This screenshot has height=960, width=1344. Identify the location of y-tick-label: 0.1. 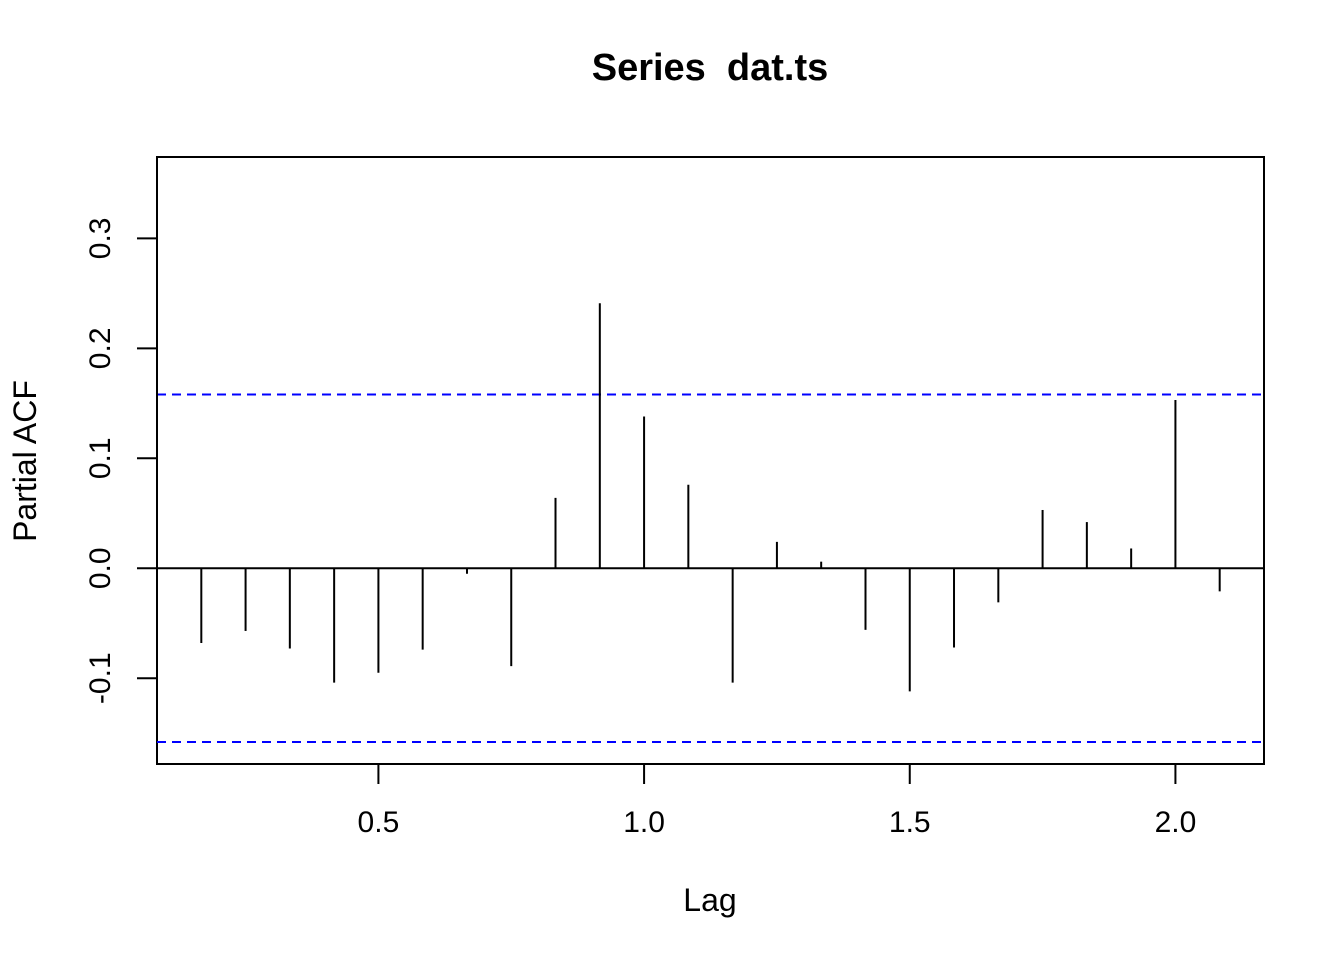
(100, 458).